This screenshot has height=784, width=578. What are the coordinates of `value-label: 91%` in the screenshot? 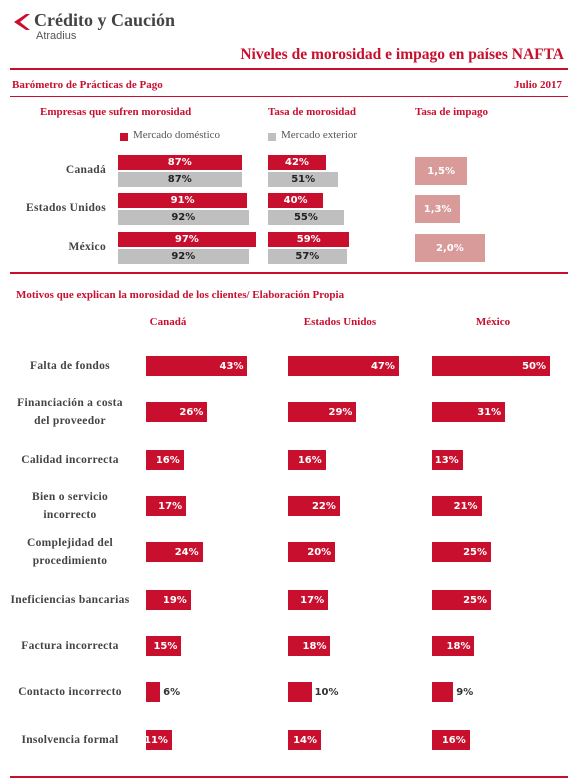 It's located at (182, 200).